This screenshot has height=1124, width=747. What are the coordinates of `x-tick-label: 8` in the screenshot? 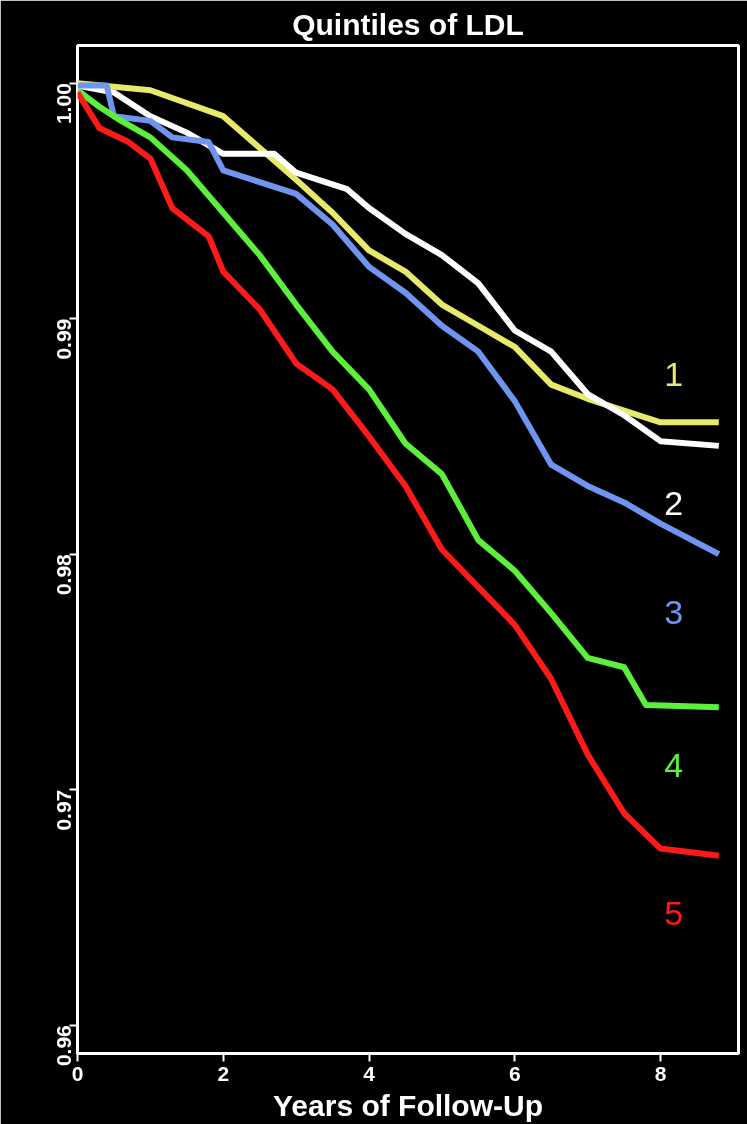 It's located at (660, 1073).